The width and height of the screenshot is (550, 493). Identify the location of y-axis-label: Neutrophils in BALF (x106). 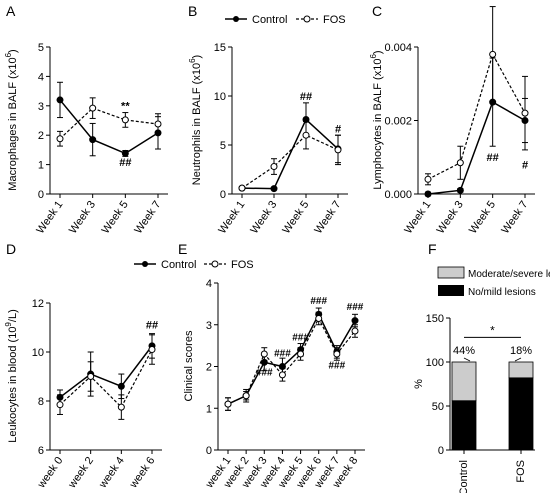
(195, 120).